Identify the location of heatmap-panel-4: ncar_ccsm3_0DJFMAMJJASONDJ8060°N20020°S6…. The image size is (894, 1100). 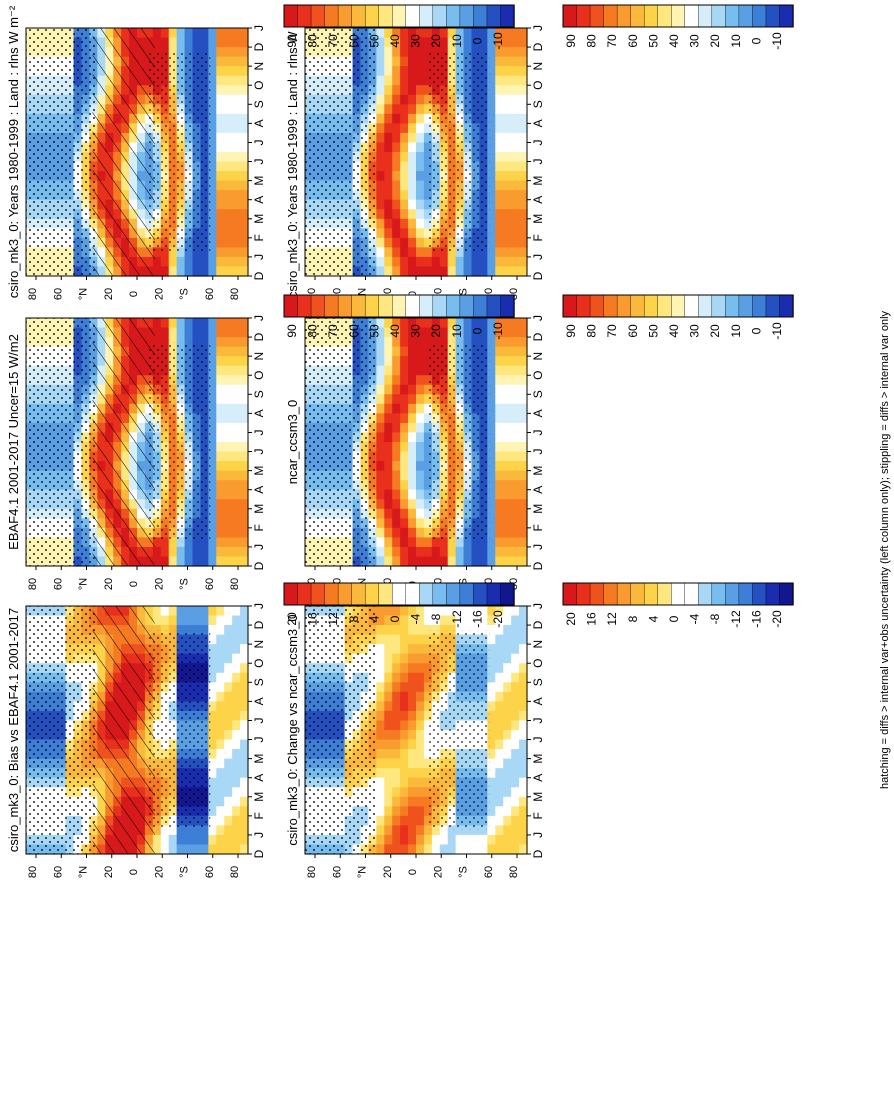
(415, 452).